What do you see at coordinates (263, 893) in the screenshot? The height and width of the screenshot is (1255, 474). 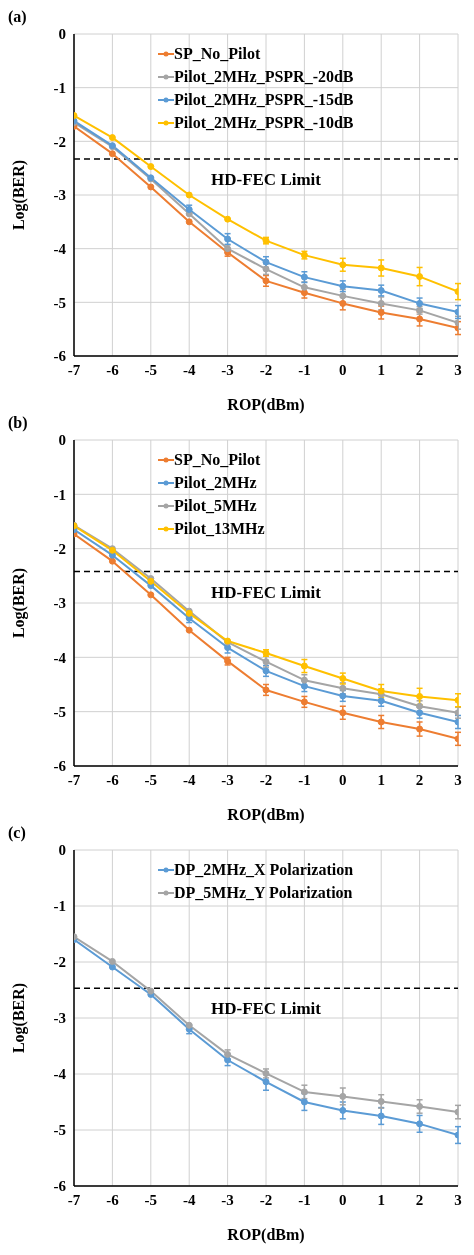 I see `legend-label: DP_5MHz_Y Polarization` at bounding box center [263, 893].